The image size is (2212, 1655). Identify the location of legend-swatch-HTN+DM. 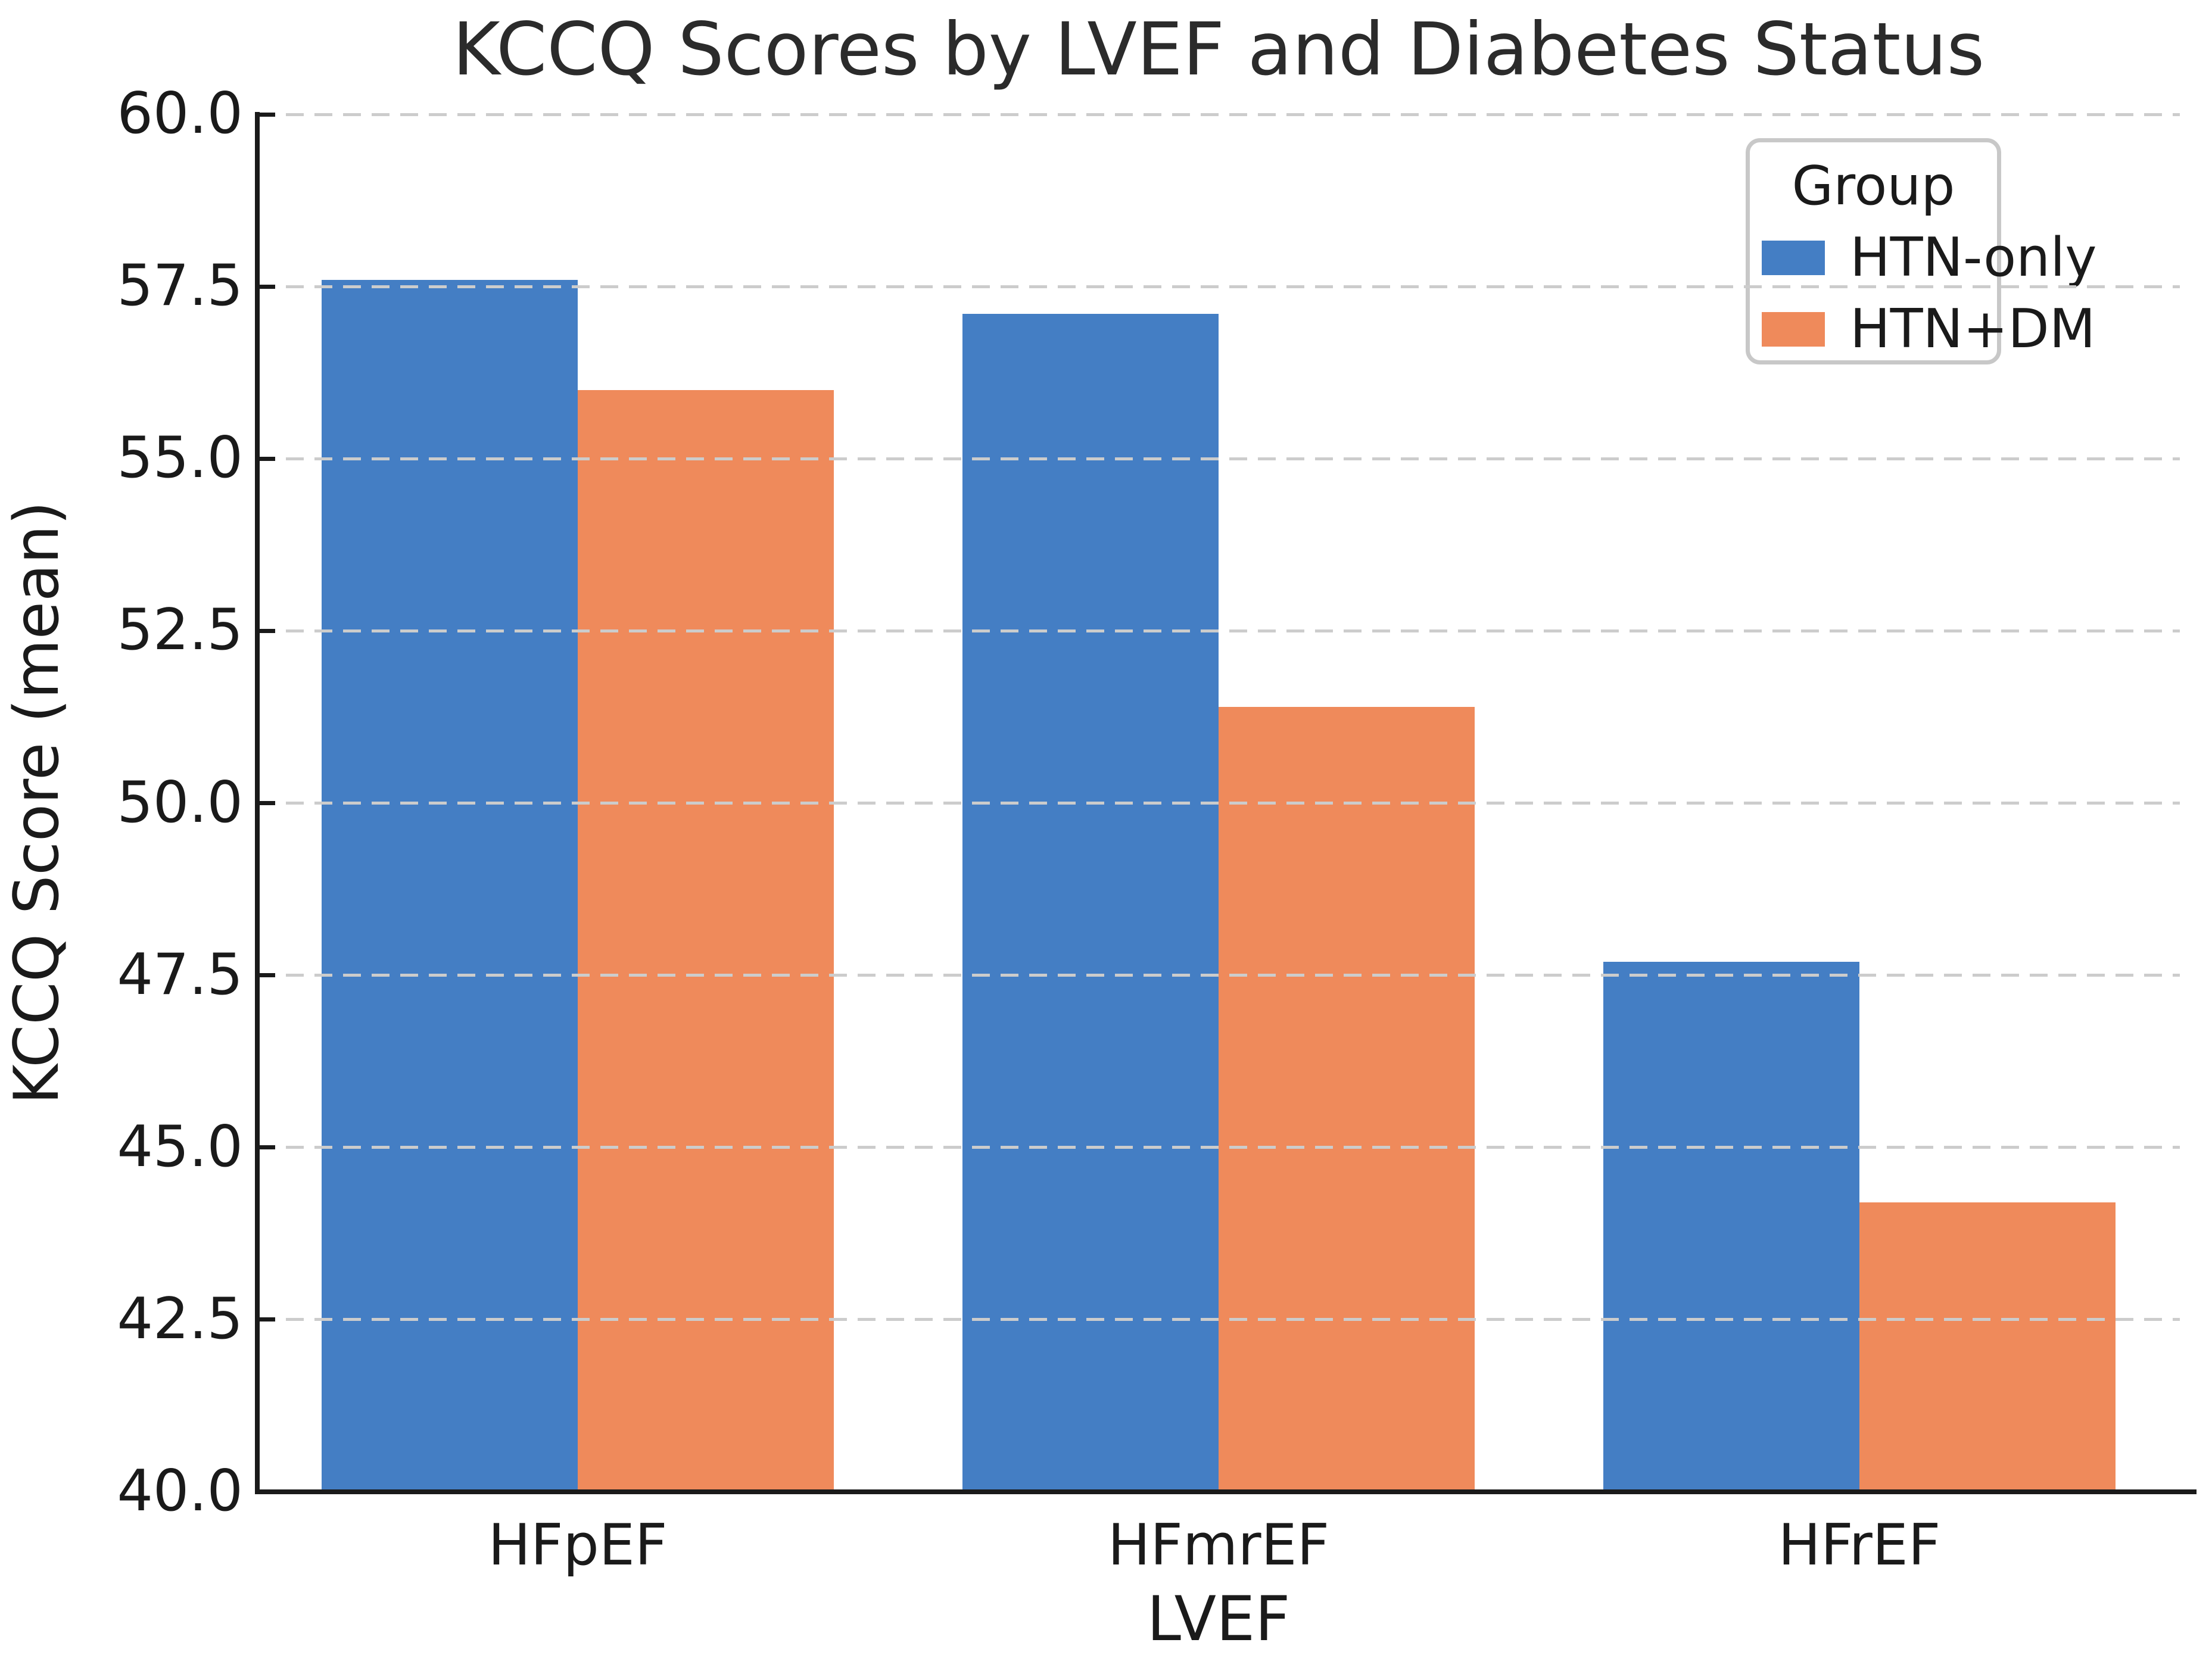
(1794, 330).